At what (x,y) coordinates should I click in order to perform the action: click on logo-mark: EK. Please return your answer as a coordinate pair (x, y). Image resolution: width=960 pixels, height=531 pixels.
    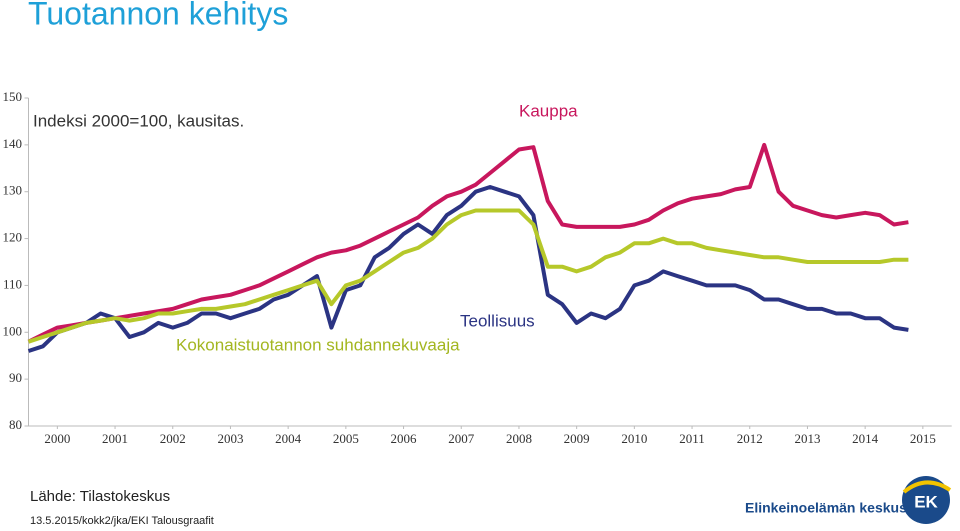
    Looking at the image, I should click on (926, 501).